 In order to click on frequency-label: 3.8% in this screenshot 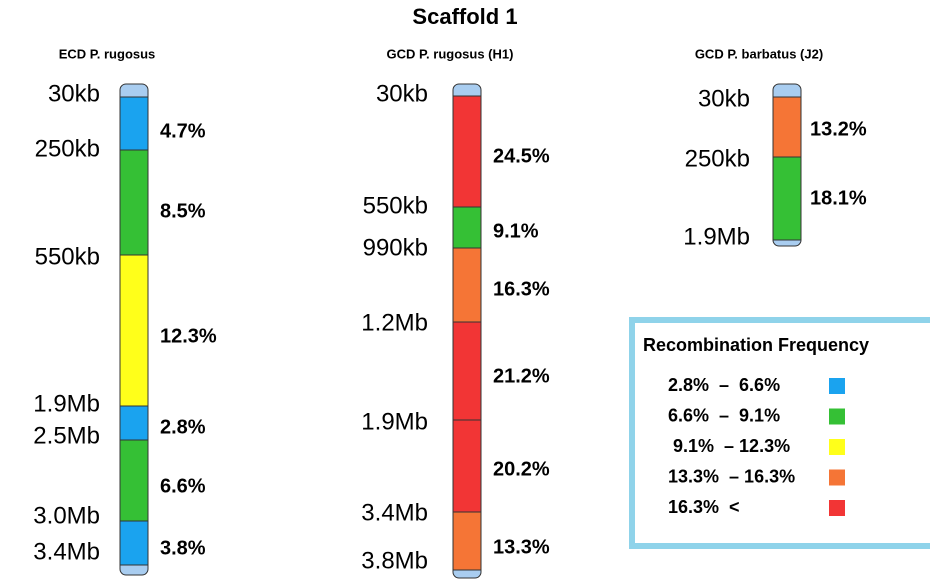, I will do `click(183, 548)`.